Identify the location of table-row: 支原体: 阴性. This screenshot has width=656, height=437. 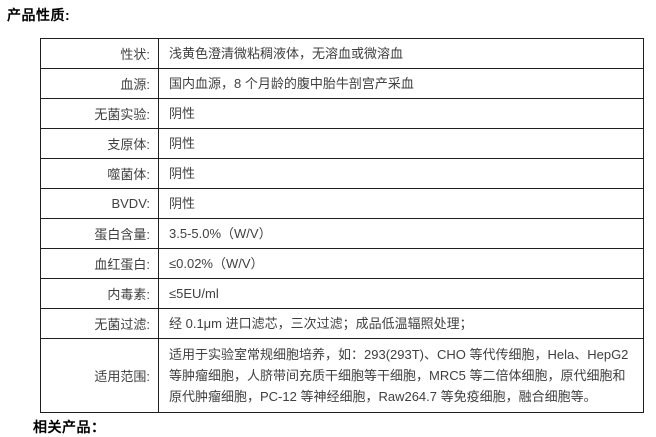
(342, 143).